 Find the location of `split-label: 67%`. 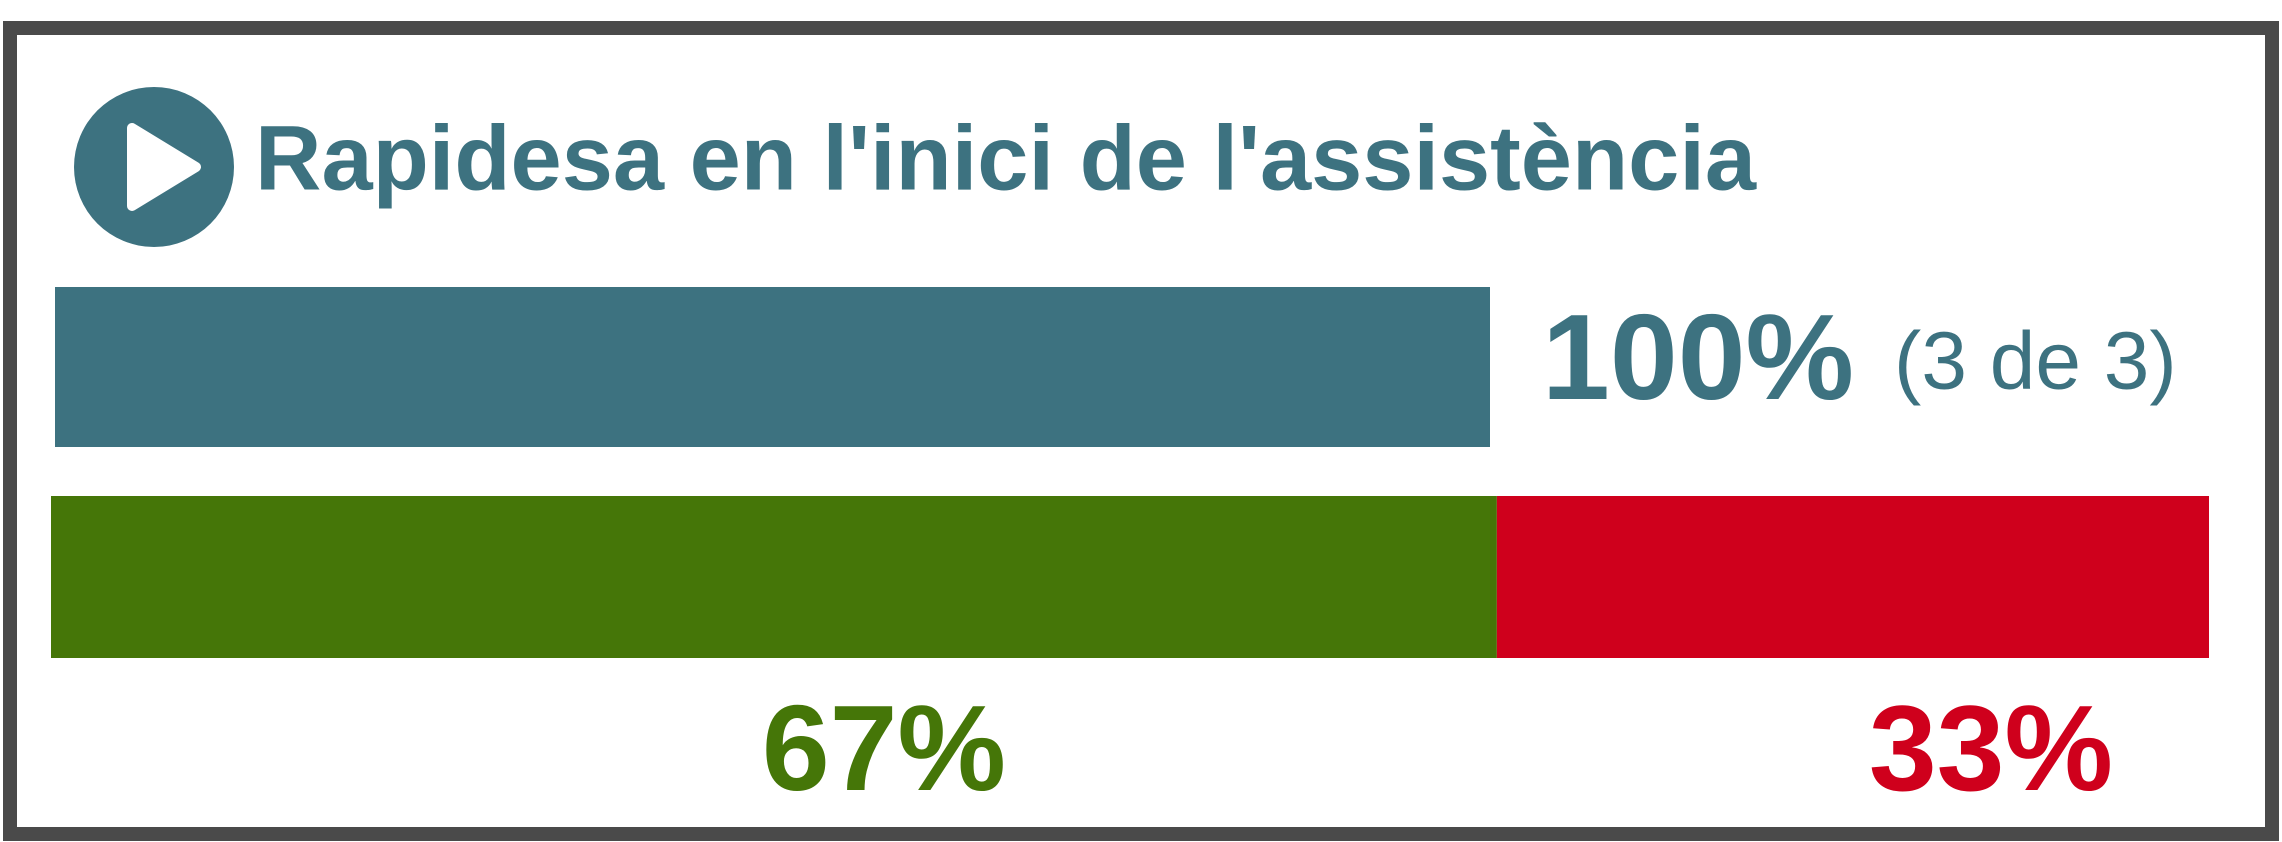

split-label: 67% is located at coordinates (884, 748).